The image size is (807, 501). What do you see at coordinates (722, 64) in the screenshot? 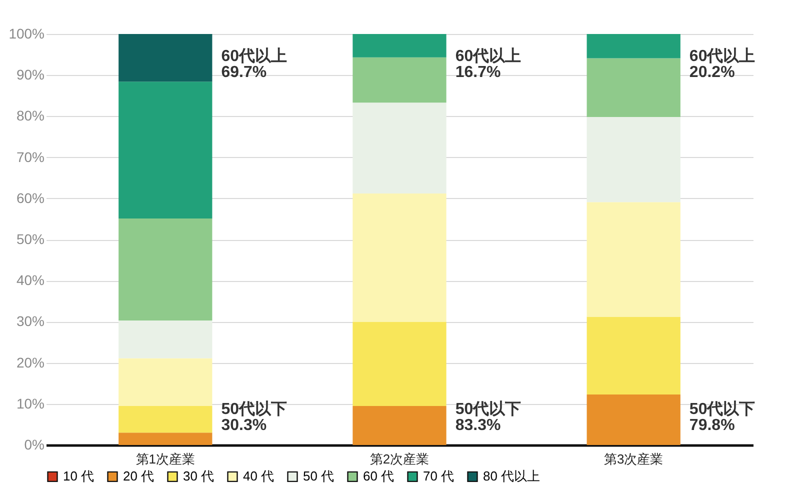
I see `annotation: 60代以上 20.2%` at bounding box center [722, 64].